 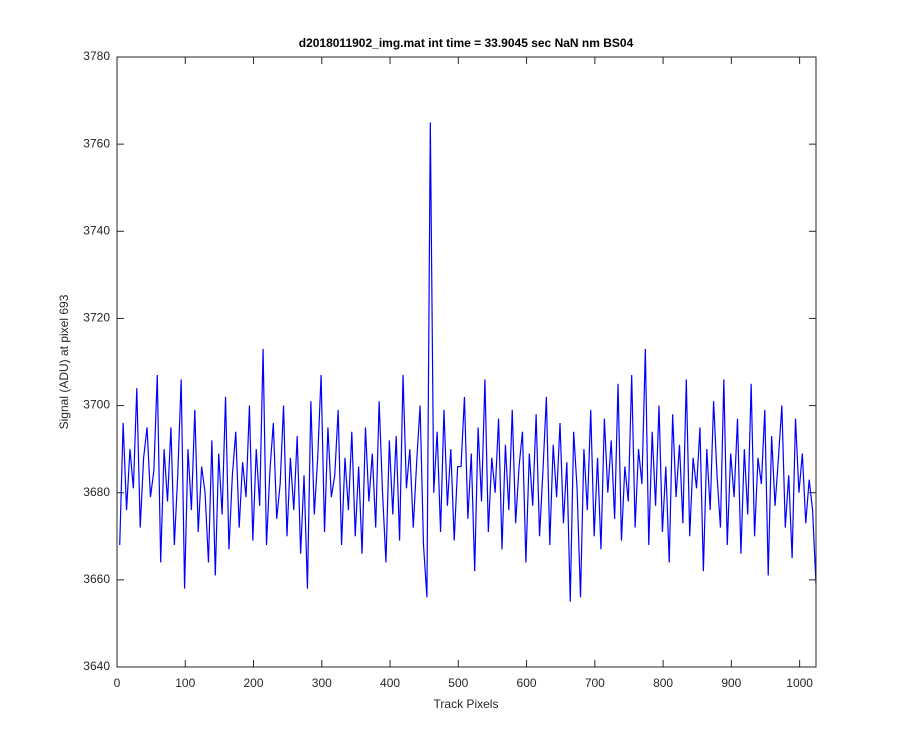 I want to click on x-axis-label: Track Pixels, so click(x=466, y=704).